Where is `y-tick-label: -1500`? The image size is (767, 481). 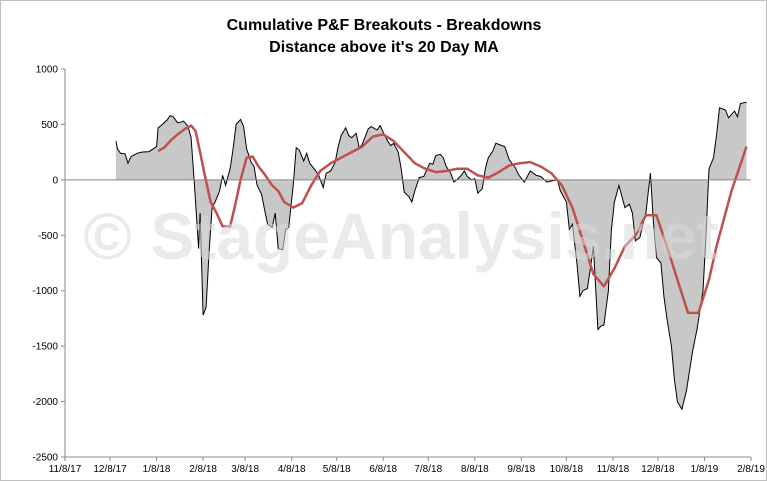
y-tick-label: -1500 is located at coordinates (45, 347).